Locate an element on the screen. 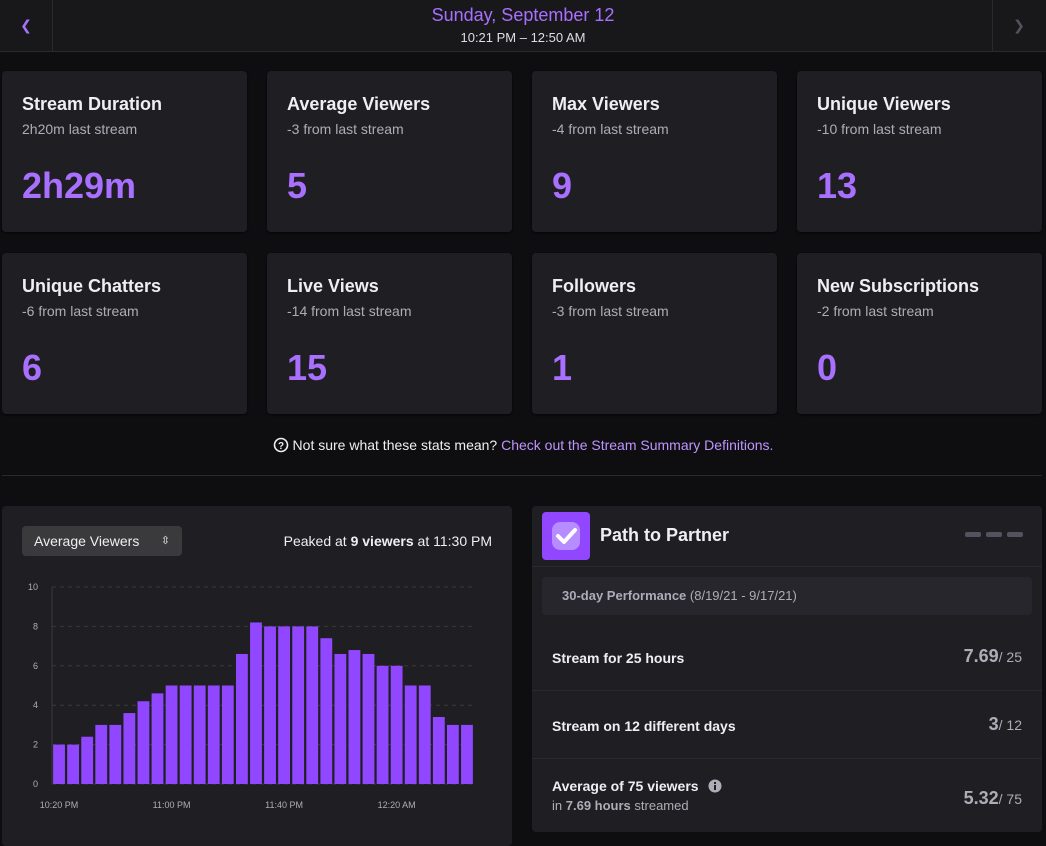 The height and width of the screenshot is (846, 1046). goal-label: Average of 75 viewers is located at coordinates (625, 786).